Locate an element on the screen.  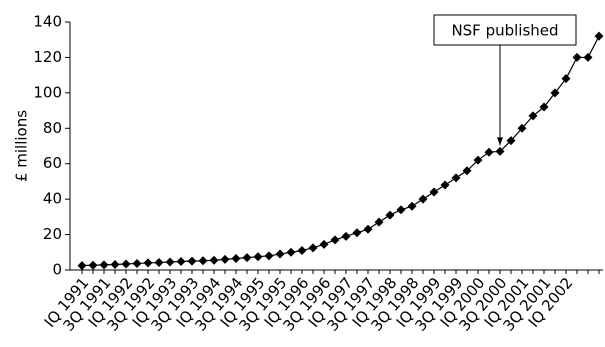
y-tick-label: 0 is located at coordinates (57, 270).